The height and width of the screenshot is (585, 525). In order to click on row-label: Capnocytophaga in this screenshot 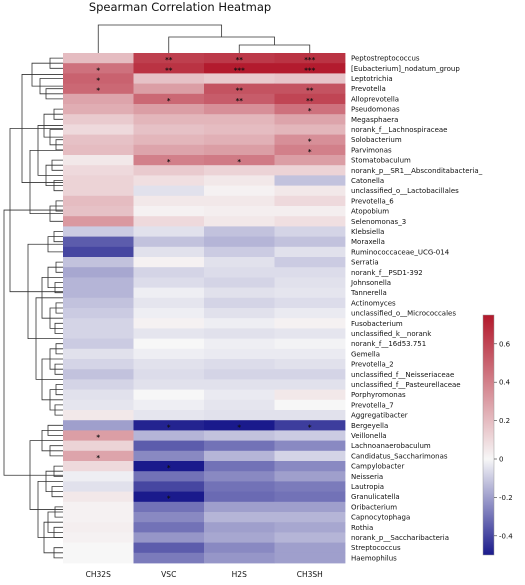, I will do `click(380, 518)`.